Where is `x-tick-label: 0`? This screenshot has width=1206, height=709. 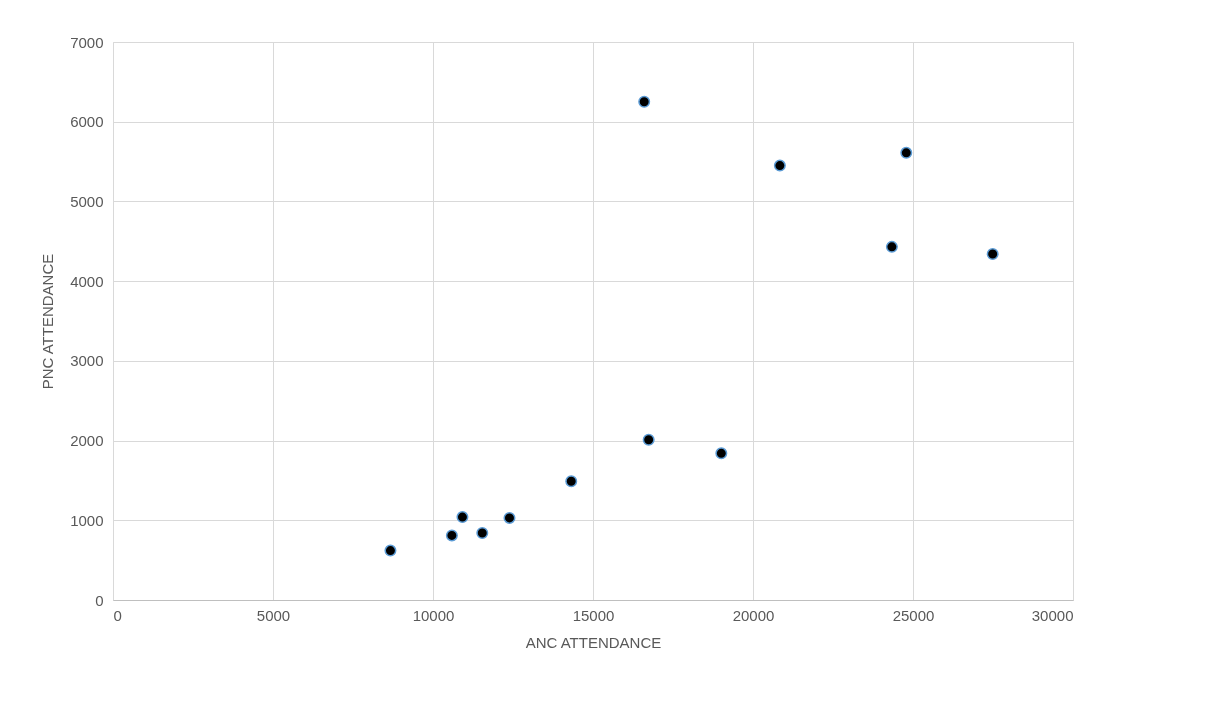 x-tick-label: 0 is located at coordinates (117, 615).